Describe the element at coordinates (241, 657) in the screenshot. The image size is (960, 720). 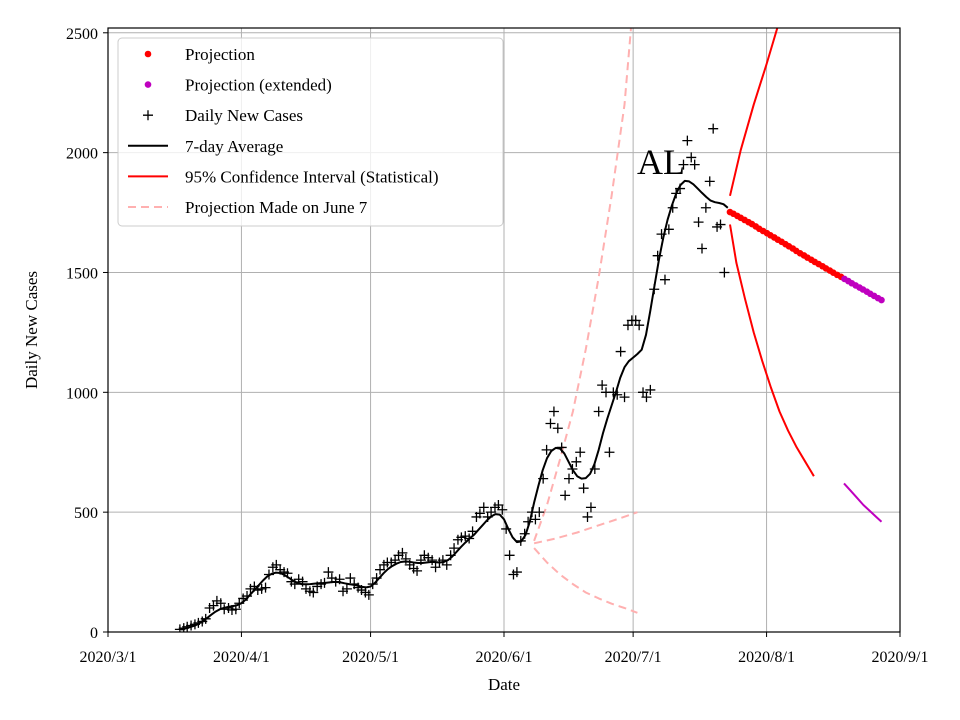
I see `x-tick-label: 2020/4/1` at that location.